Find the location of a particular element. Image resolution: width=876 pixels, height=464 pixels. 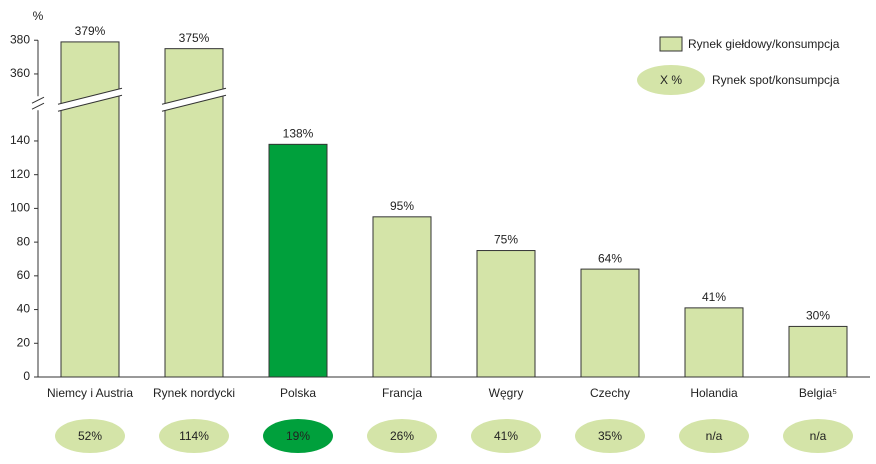

legend-ellipse is located at coordinates (671, 80).